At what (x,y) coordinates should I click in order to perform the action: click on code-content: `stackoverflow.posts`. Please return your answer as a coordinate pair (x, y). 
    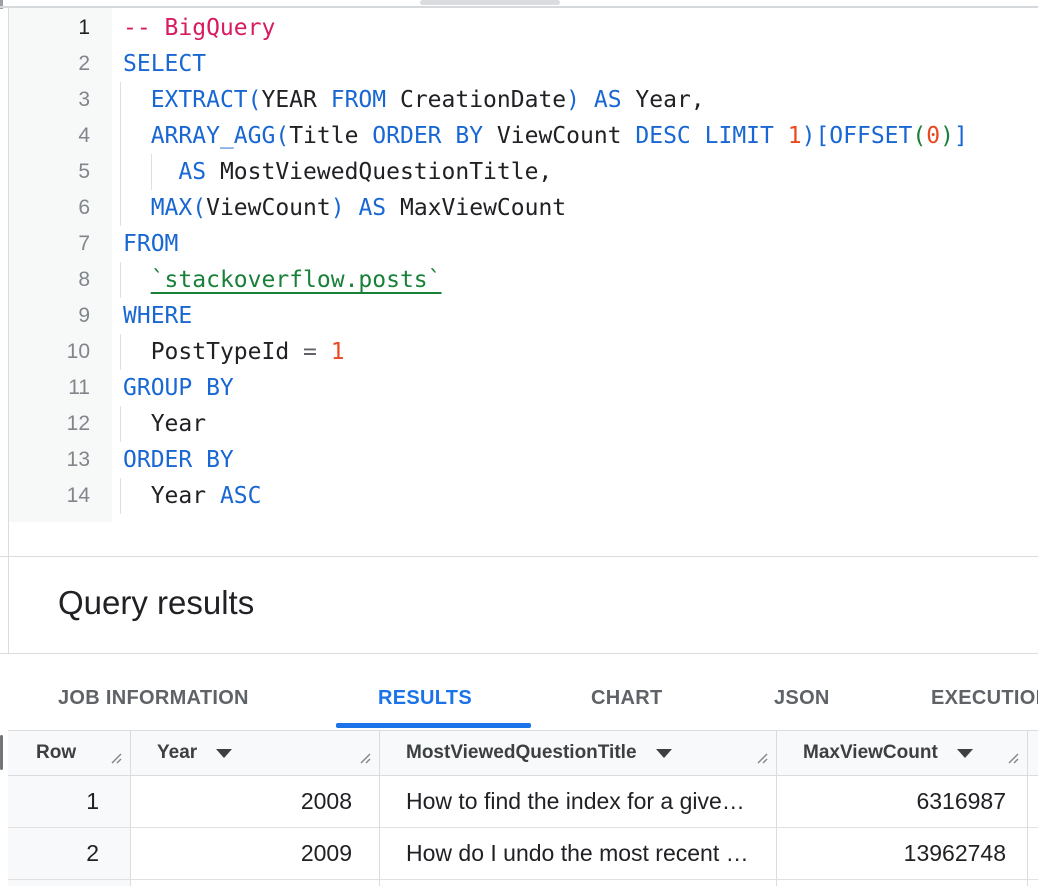
    Looking at the image, I should click on (575, 280).